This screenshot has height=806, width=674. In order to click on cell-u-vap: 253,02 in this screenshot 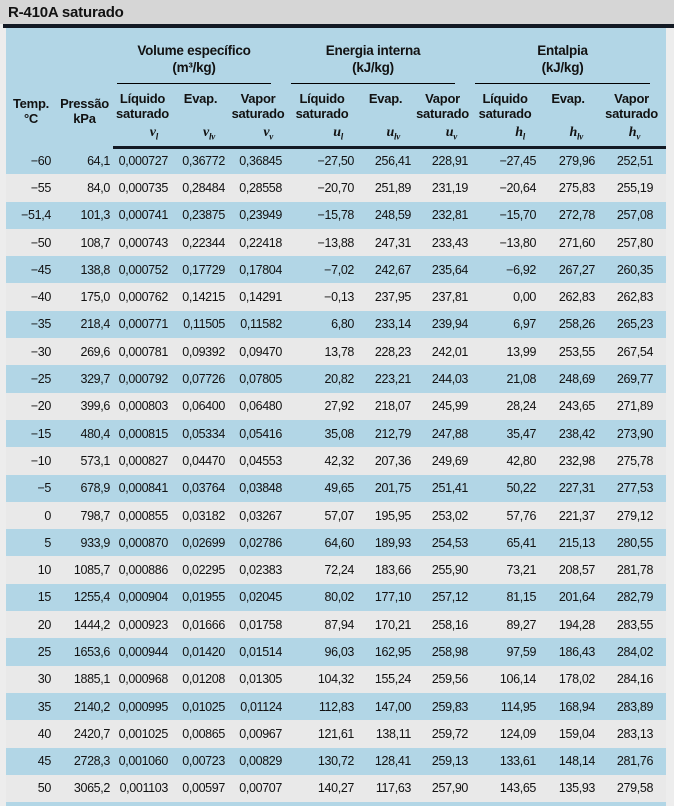, I will do `click(450, 515)`.